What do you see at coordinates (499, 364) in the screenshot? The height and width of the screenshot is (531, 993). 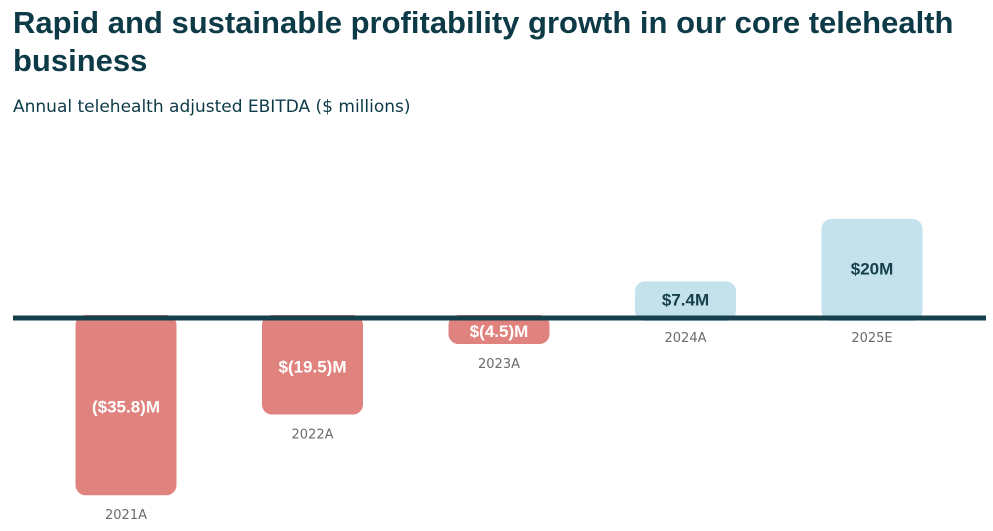 I see `category-label-2023A: 2023A` at bounding box center [499, 364].